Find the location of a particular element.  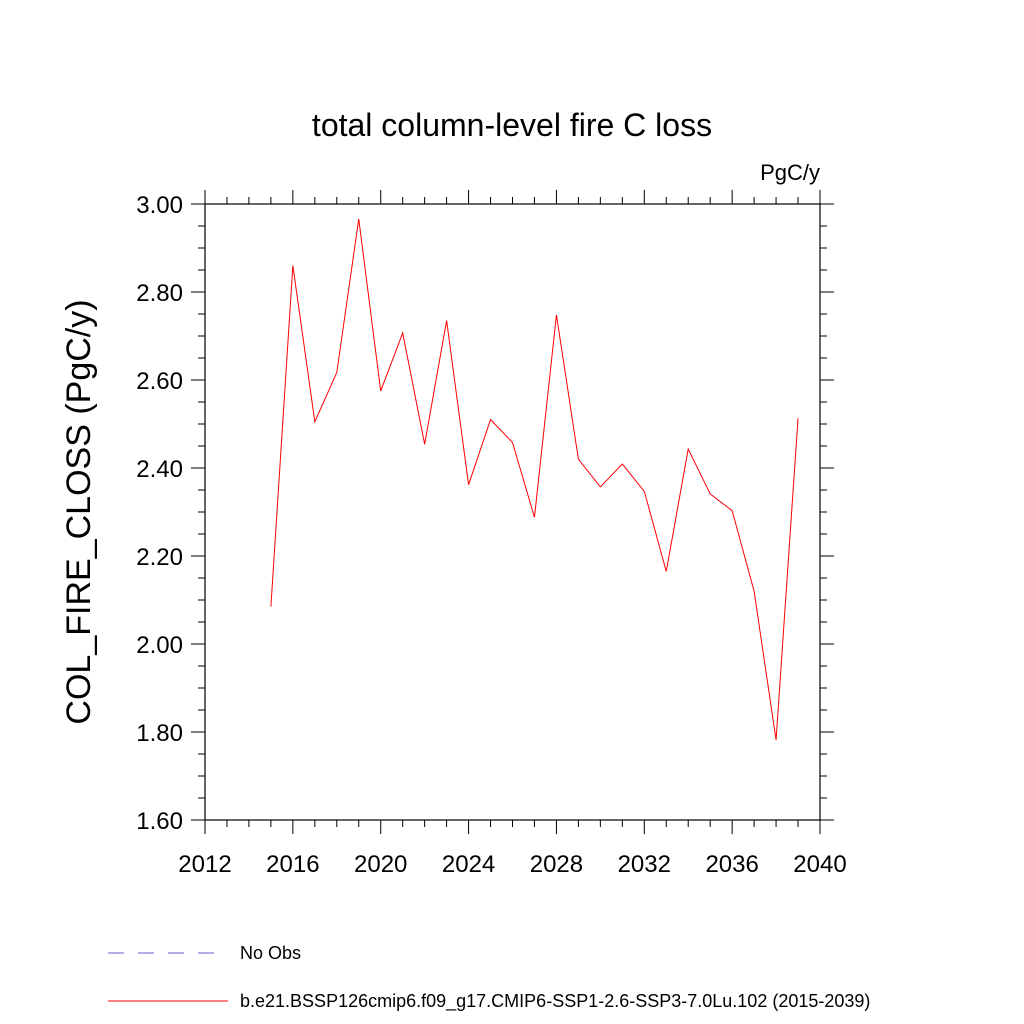

x-tick-label: 2016 is located at coordinates (292, 864).